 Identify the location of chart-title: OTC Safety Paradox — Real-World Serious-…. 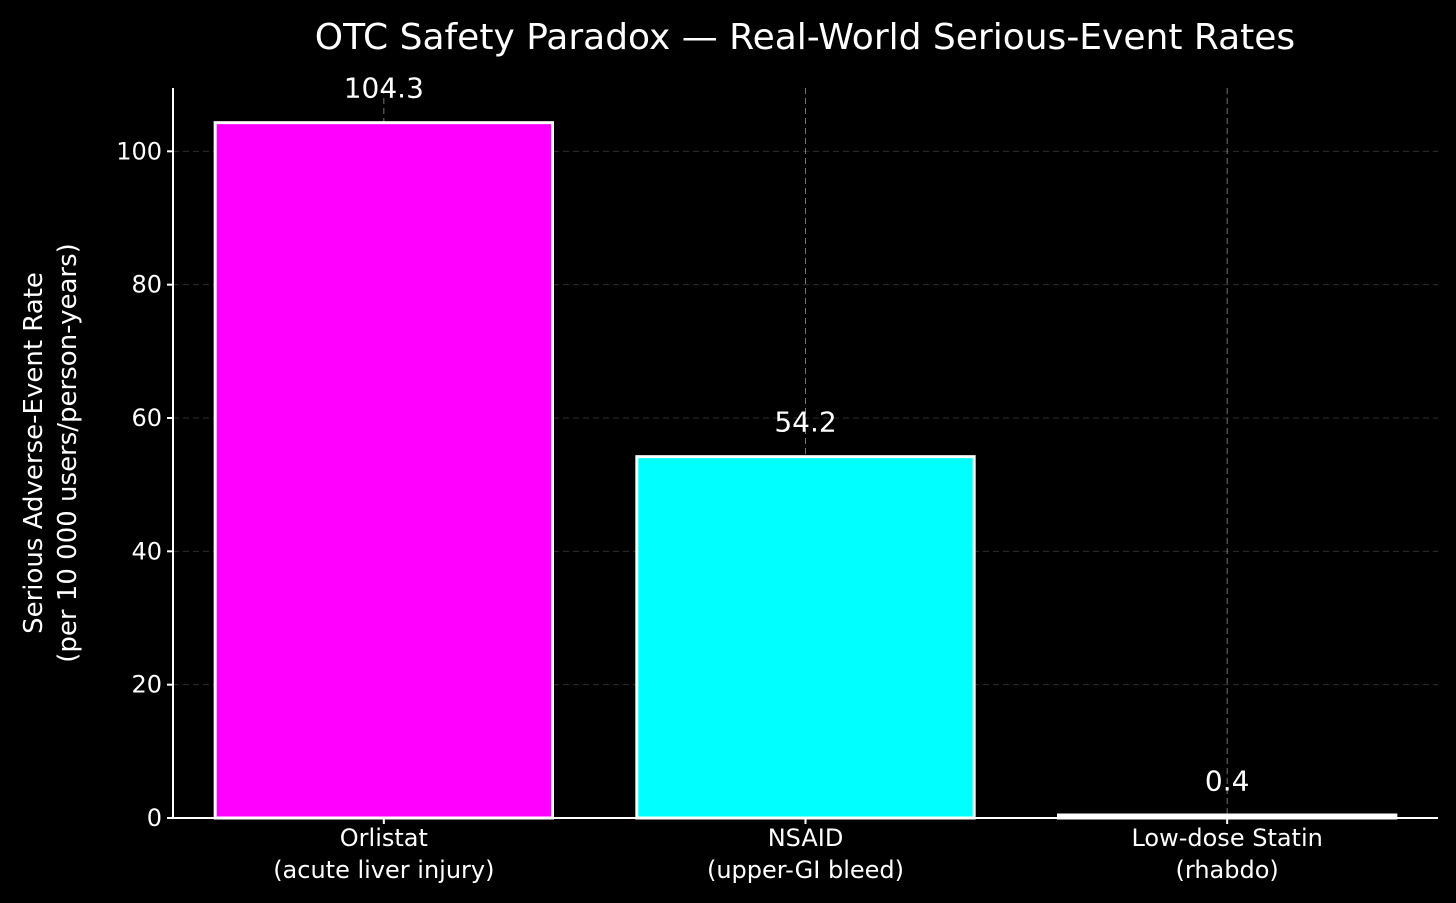
(805, 37).